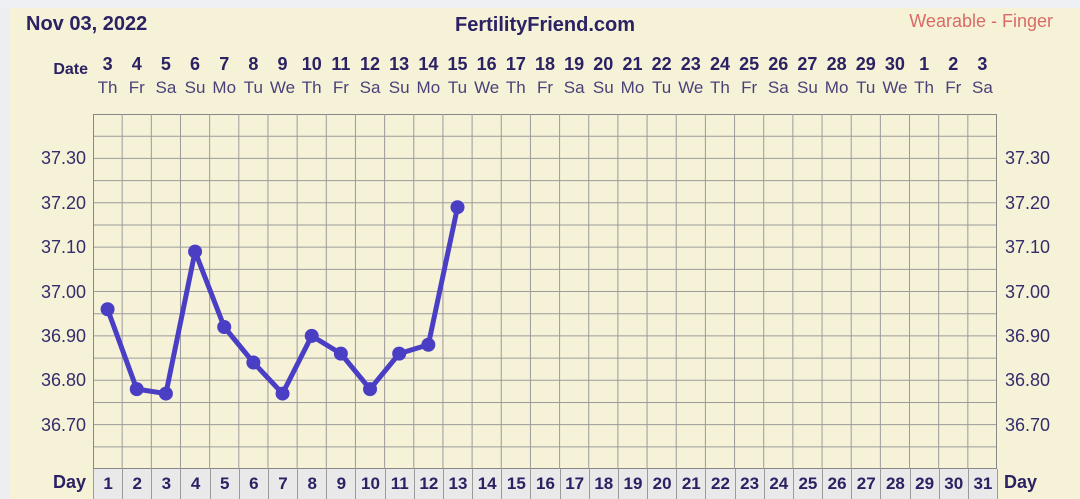  What do you see at coordinates (282, 63) in the screenshot?
I see `date-number: 9` at bounding box center [282, 63].